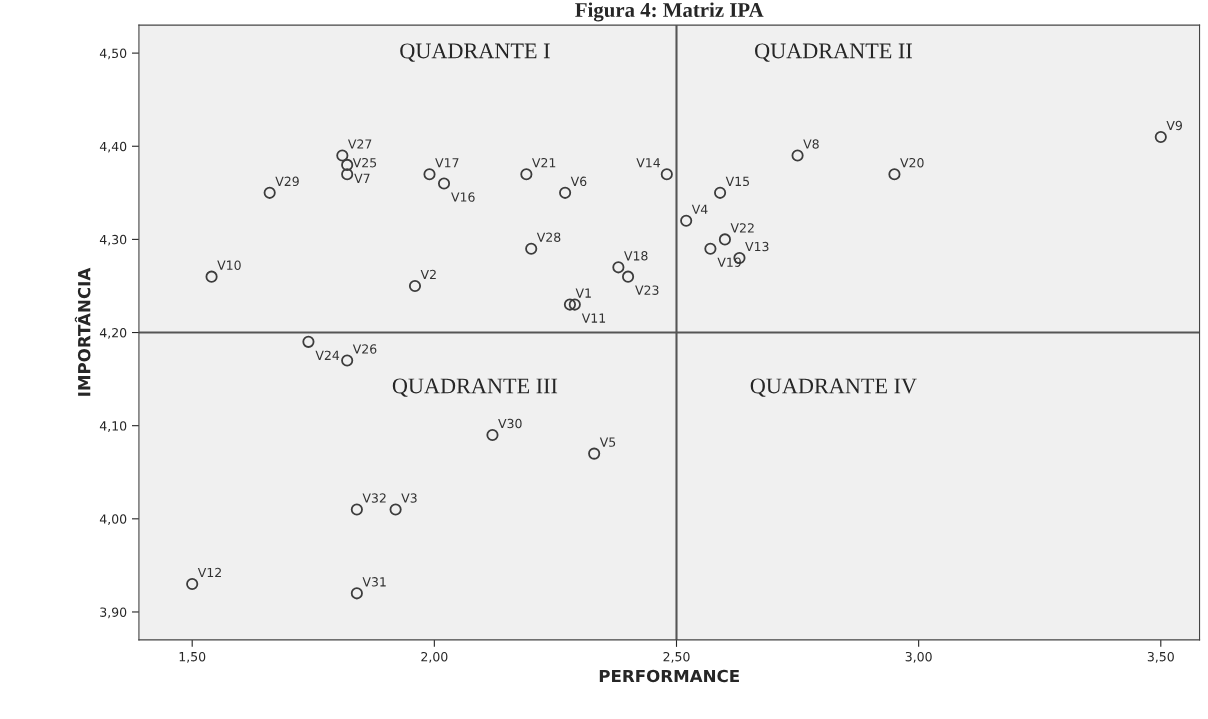 The image size is (1208, 719). Describe the element at coordinates (113, 147) in the screenshot. I see `y-tick-label: 4,40` at that location.